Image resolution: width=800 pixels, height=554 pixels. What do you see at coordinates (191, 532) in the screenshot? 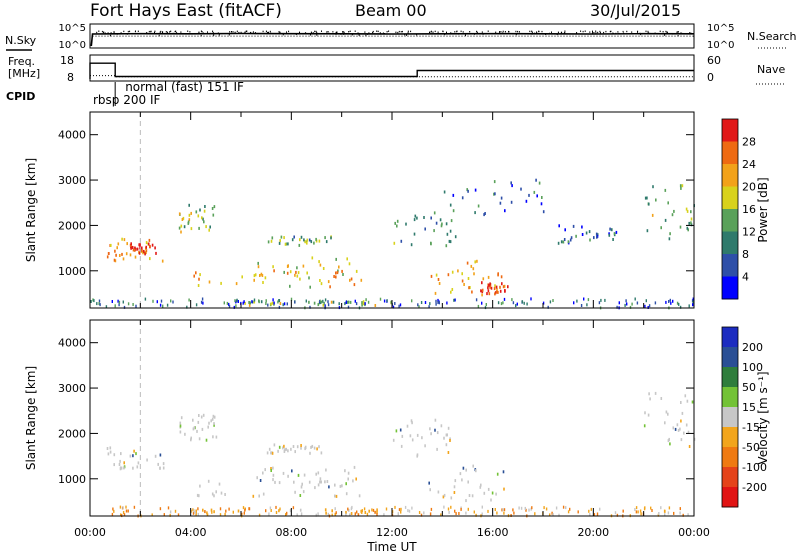
I see `time-tick-label: 04:00` at bounding box center [191, 532].